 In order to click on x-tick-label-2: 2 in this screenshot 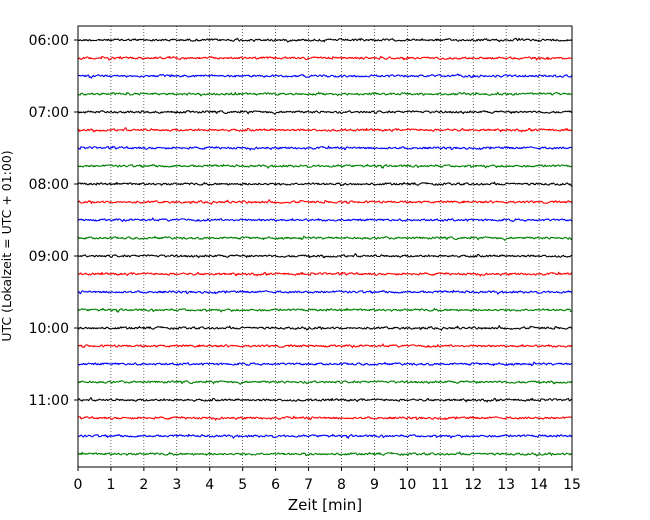, I will do `click(143, 485)`.